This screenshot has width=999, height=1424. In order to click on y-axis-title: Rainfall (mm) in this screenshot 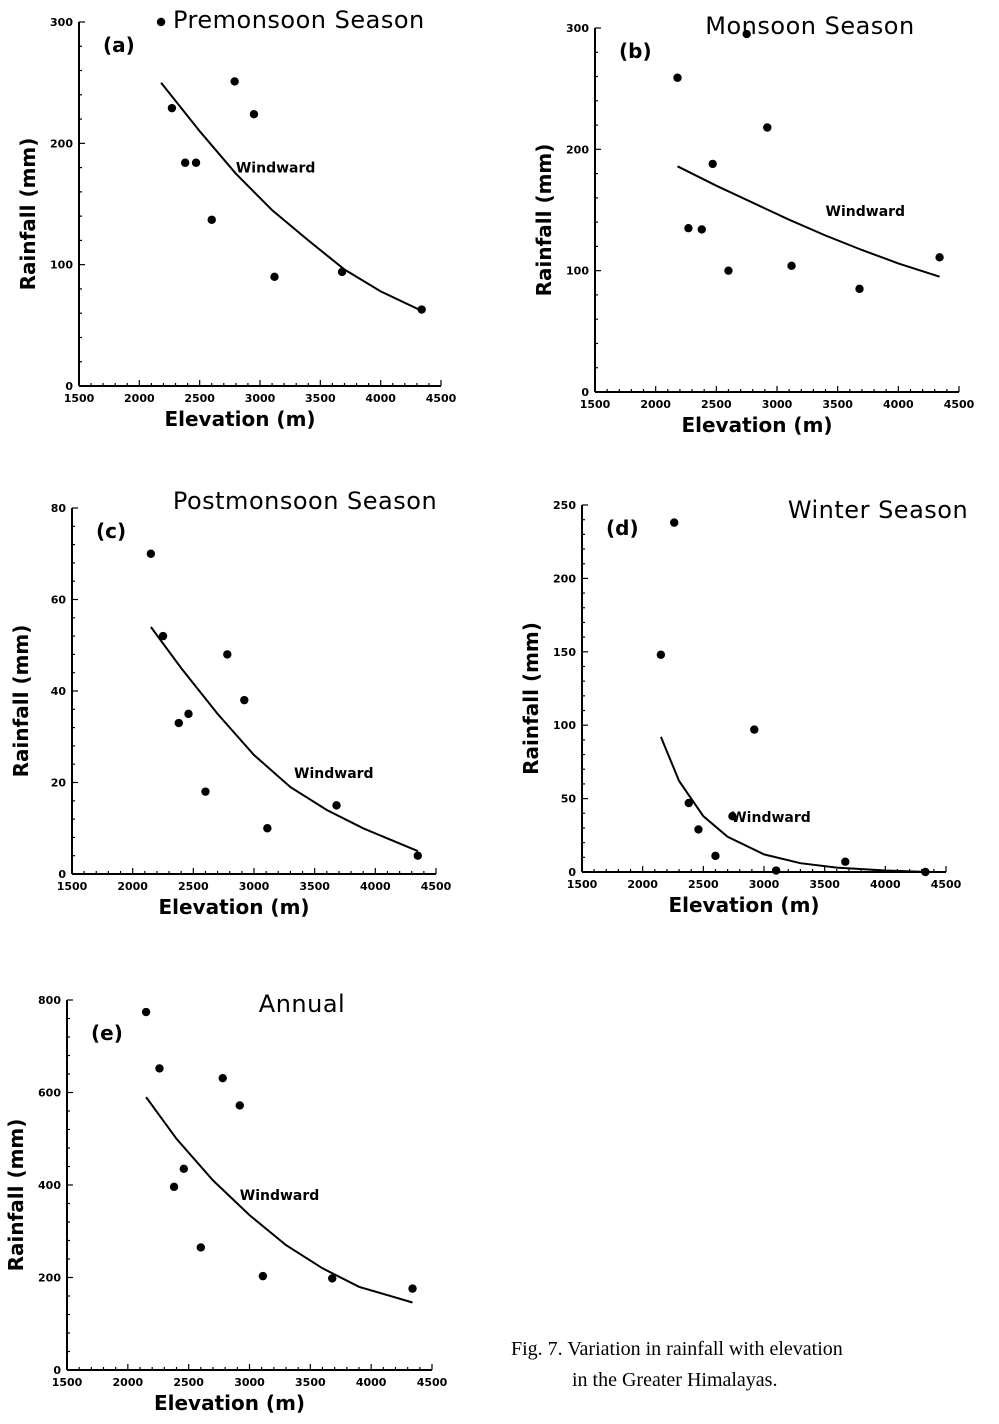, I will do `click(21, 701)`.